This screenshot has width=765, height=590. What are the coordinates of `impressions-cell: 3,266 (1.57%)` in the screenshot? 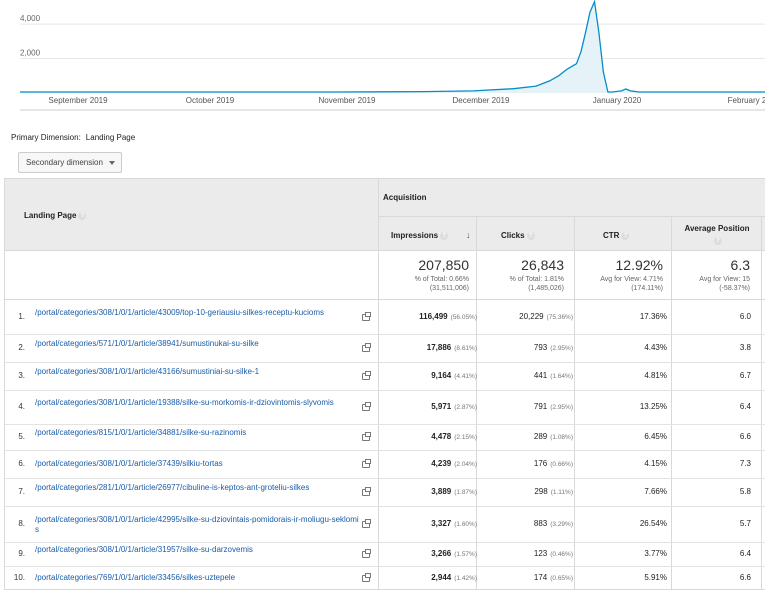 It's located at (454, 553).